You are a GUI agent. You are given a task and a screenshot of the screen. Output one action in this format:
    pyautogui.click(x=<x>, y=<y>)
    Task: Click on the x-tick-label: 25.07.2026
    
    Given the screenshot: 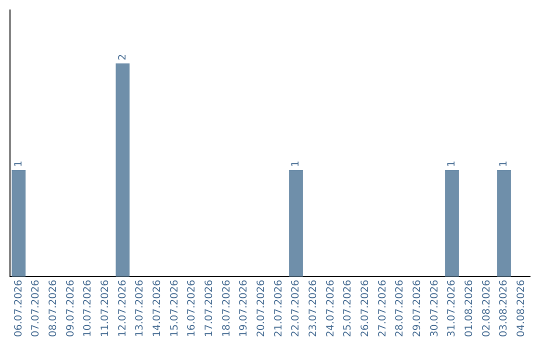 What is the action you would take?
    pyautogui.click(x=348, y=309)
    